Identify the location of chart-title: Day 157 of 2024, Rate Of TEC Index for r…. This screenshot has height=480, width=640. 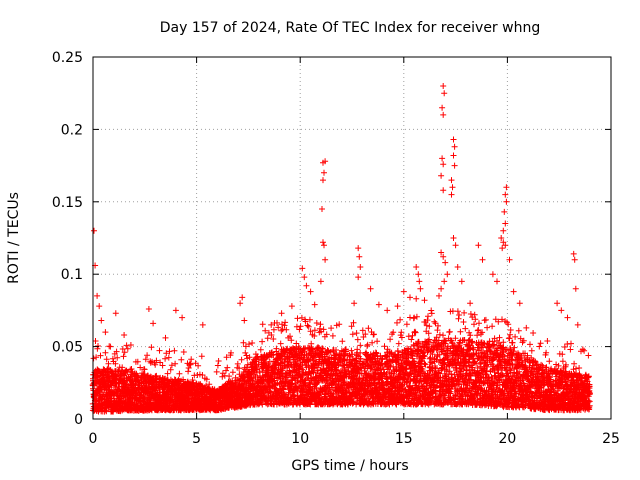
(350, 28).